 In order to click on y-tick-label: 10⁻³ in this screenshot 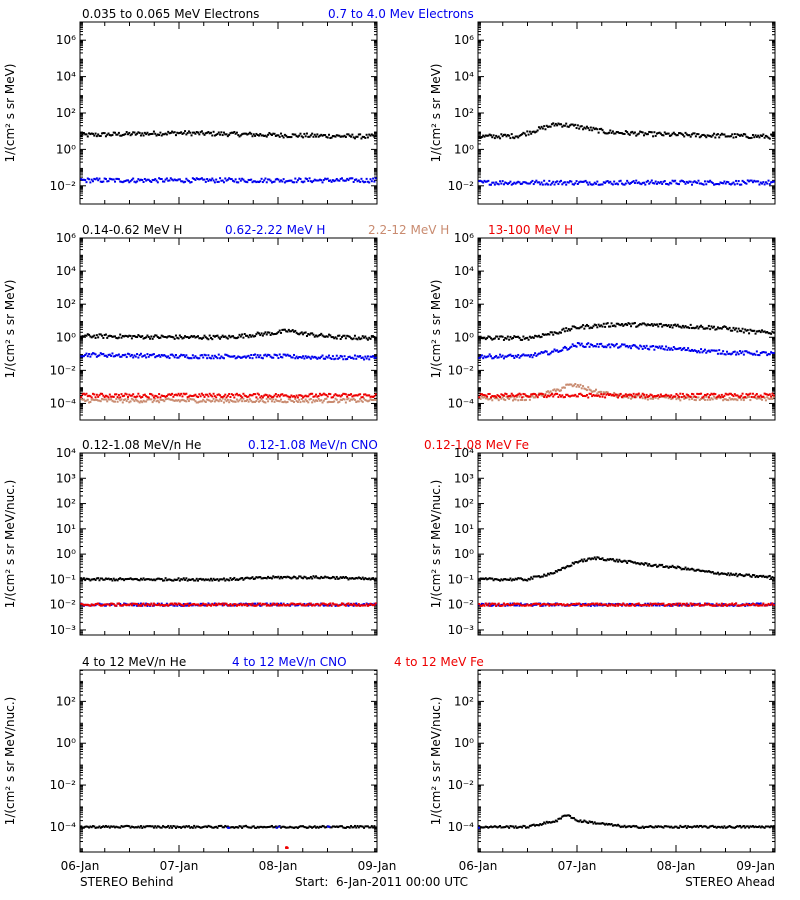, I will do `click(461, 630)`.